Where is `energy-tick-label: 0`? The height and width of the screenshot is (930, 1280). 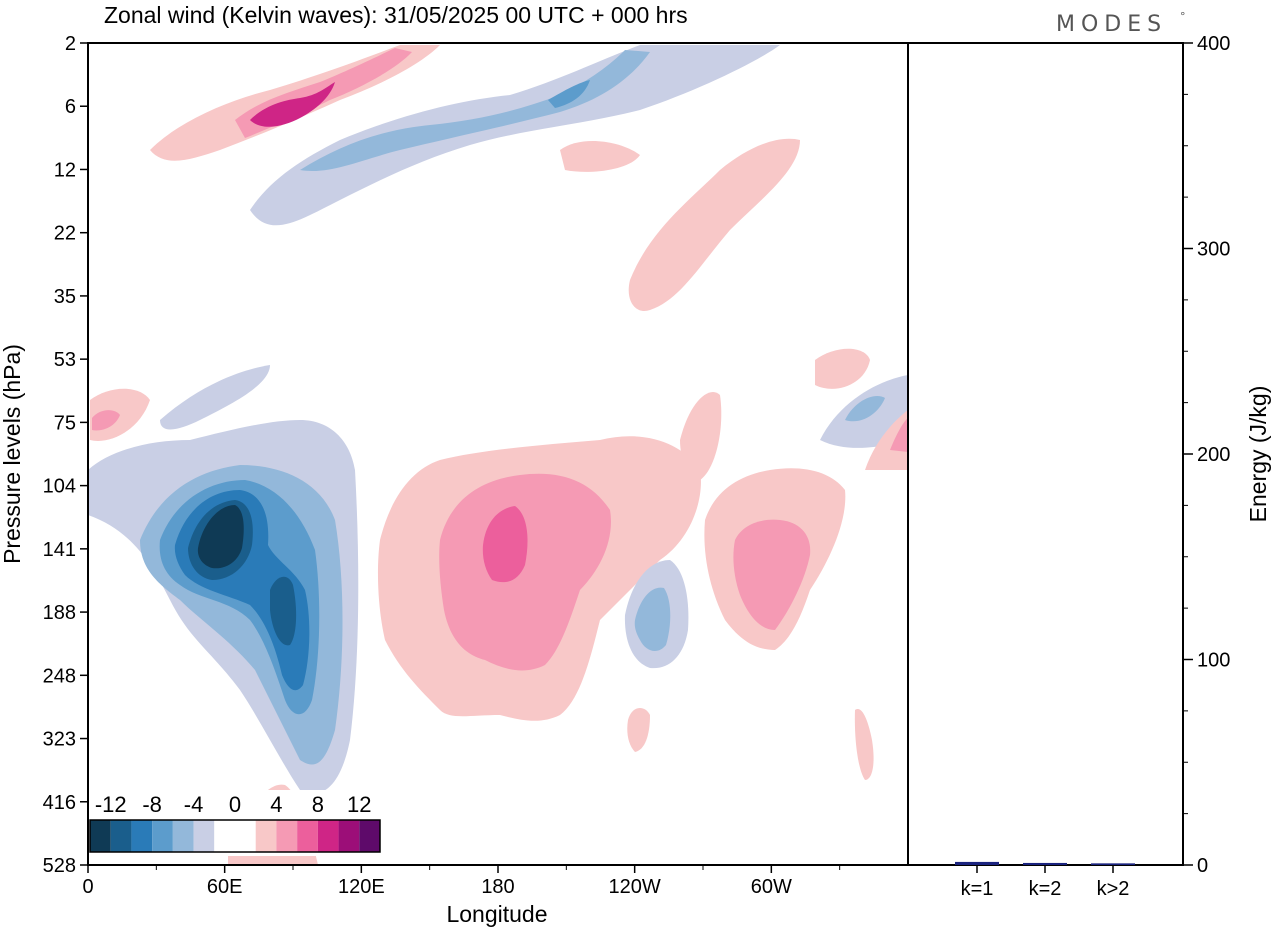
energy-tick-label: 0 is located at coordinates (1202, 866).